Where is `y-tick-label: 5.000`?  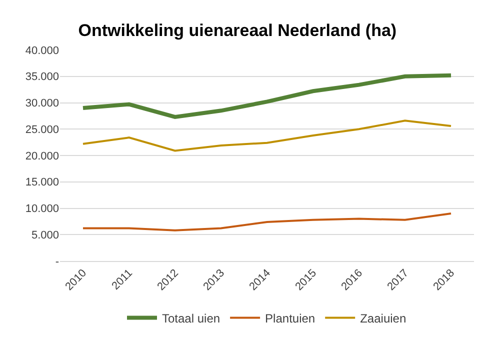 y-tick-label: 5.000 is located at coordinates (45, 235).